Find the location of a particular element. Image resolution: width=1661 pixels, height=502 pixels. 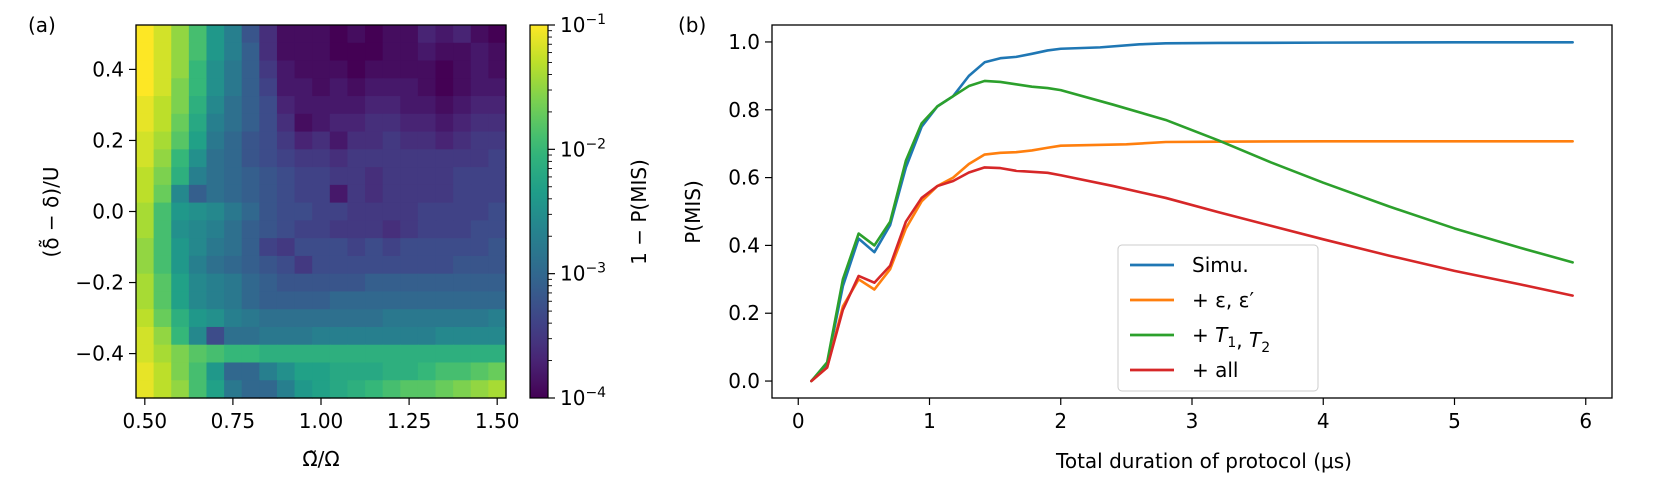

colorbar-frame is located at coordinates (539, 211).